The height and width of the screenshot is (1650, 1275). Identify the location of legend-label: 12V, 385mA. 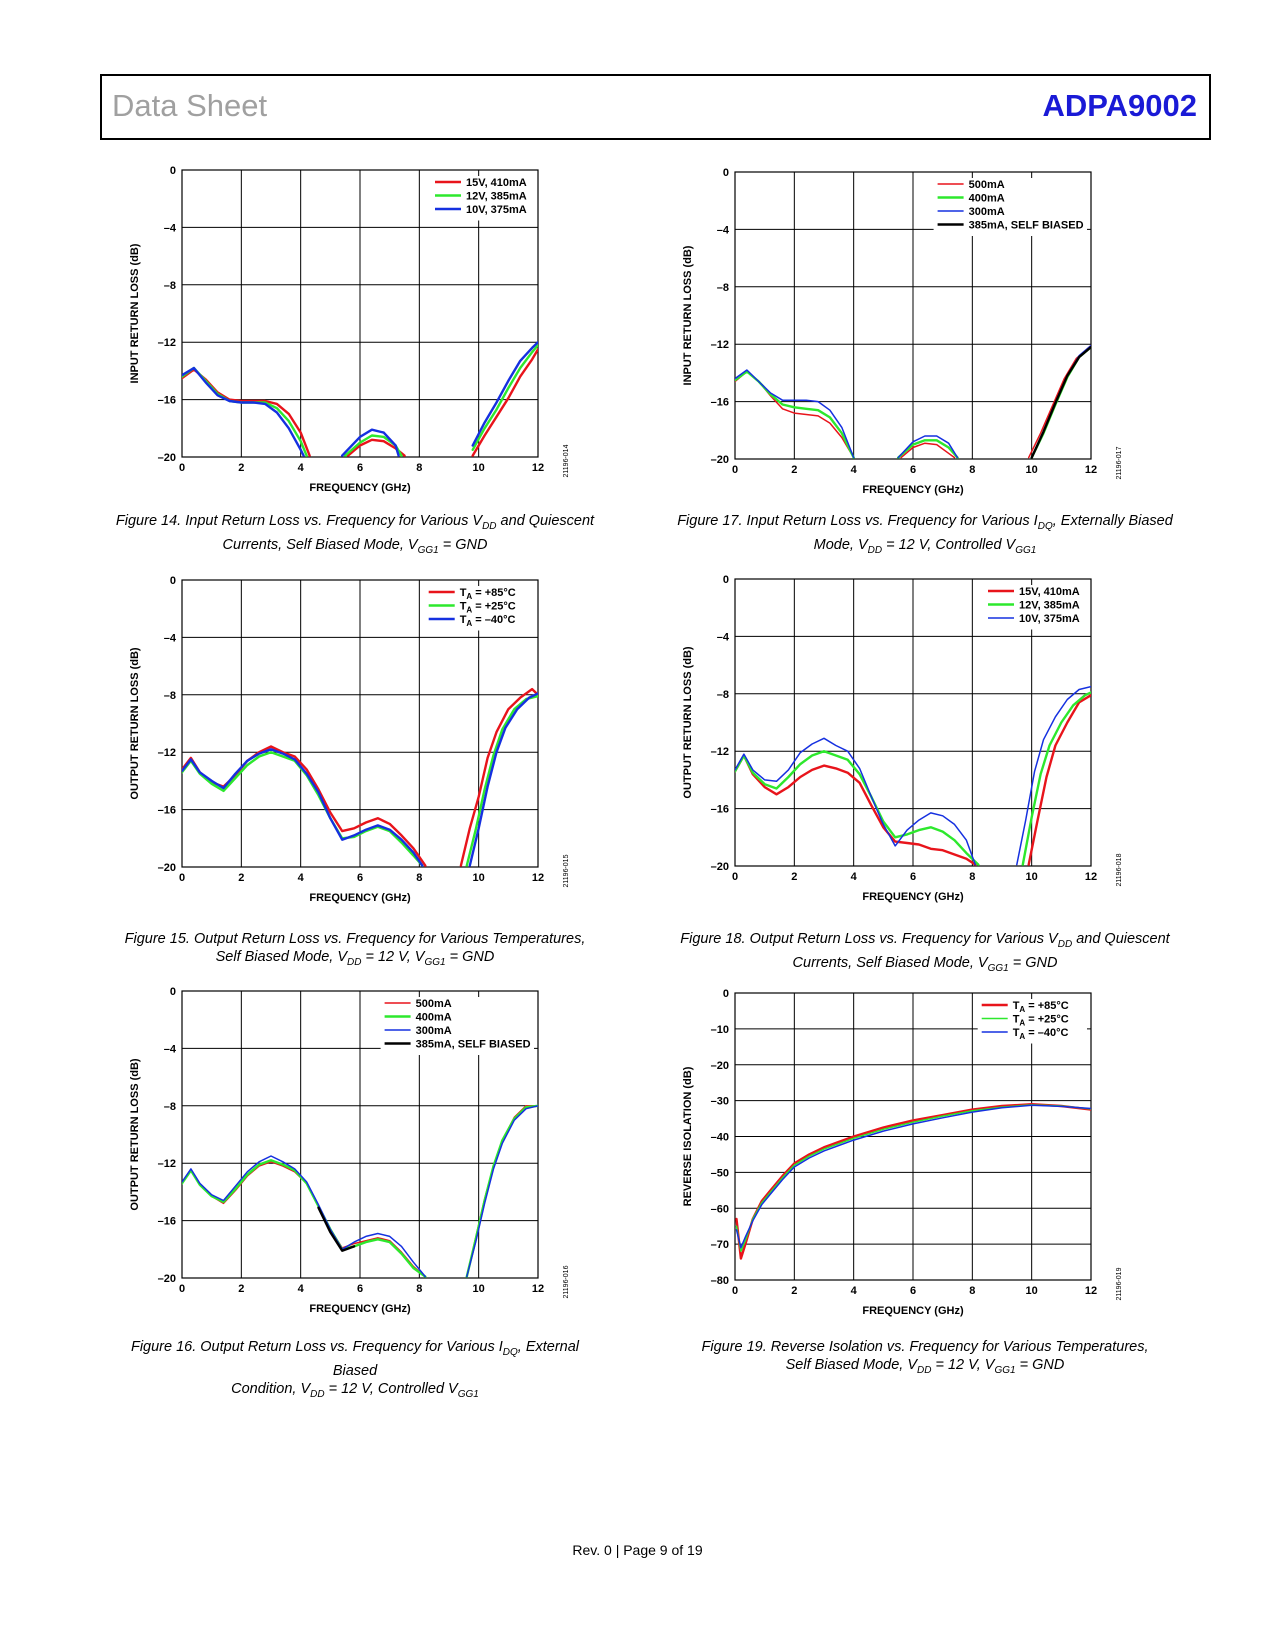
(1049, 606).